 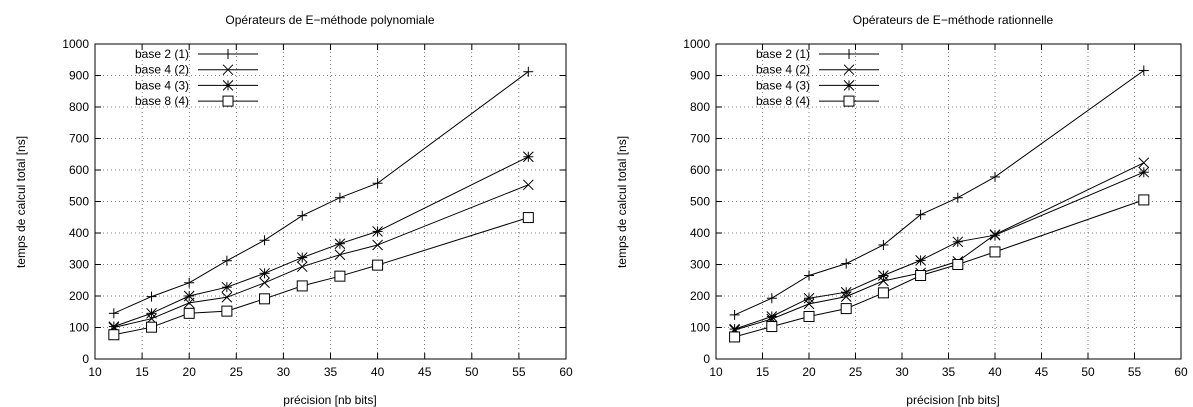 I want to click on y-tick-label: 100, so click(x=700, y=328).